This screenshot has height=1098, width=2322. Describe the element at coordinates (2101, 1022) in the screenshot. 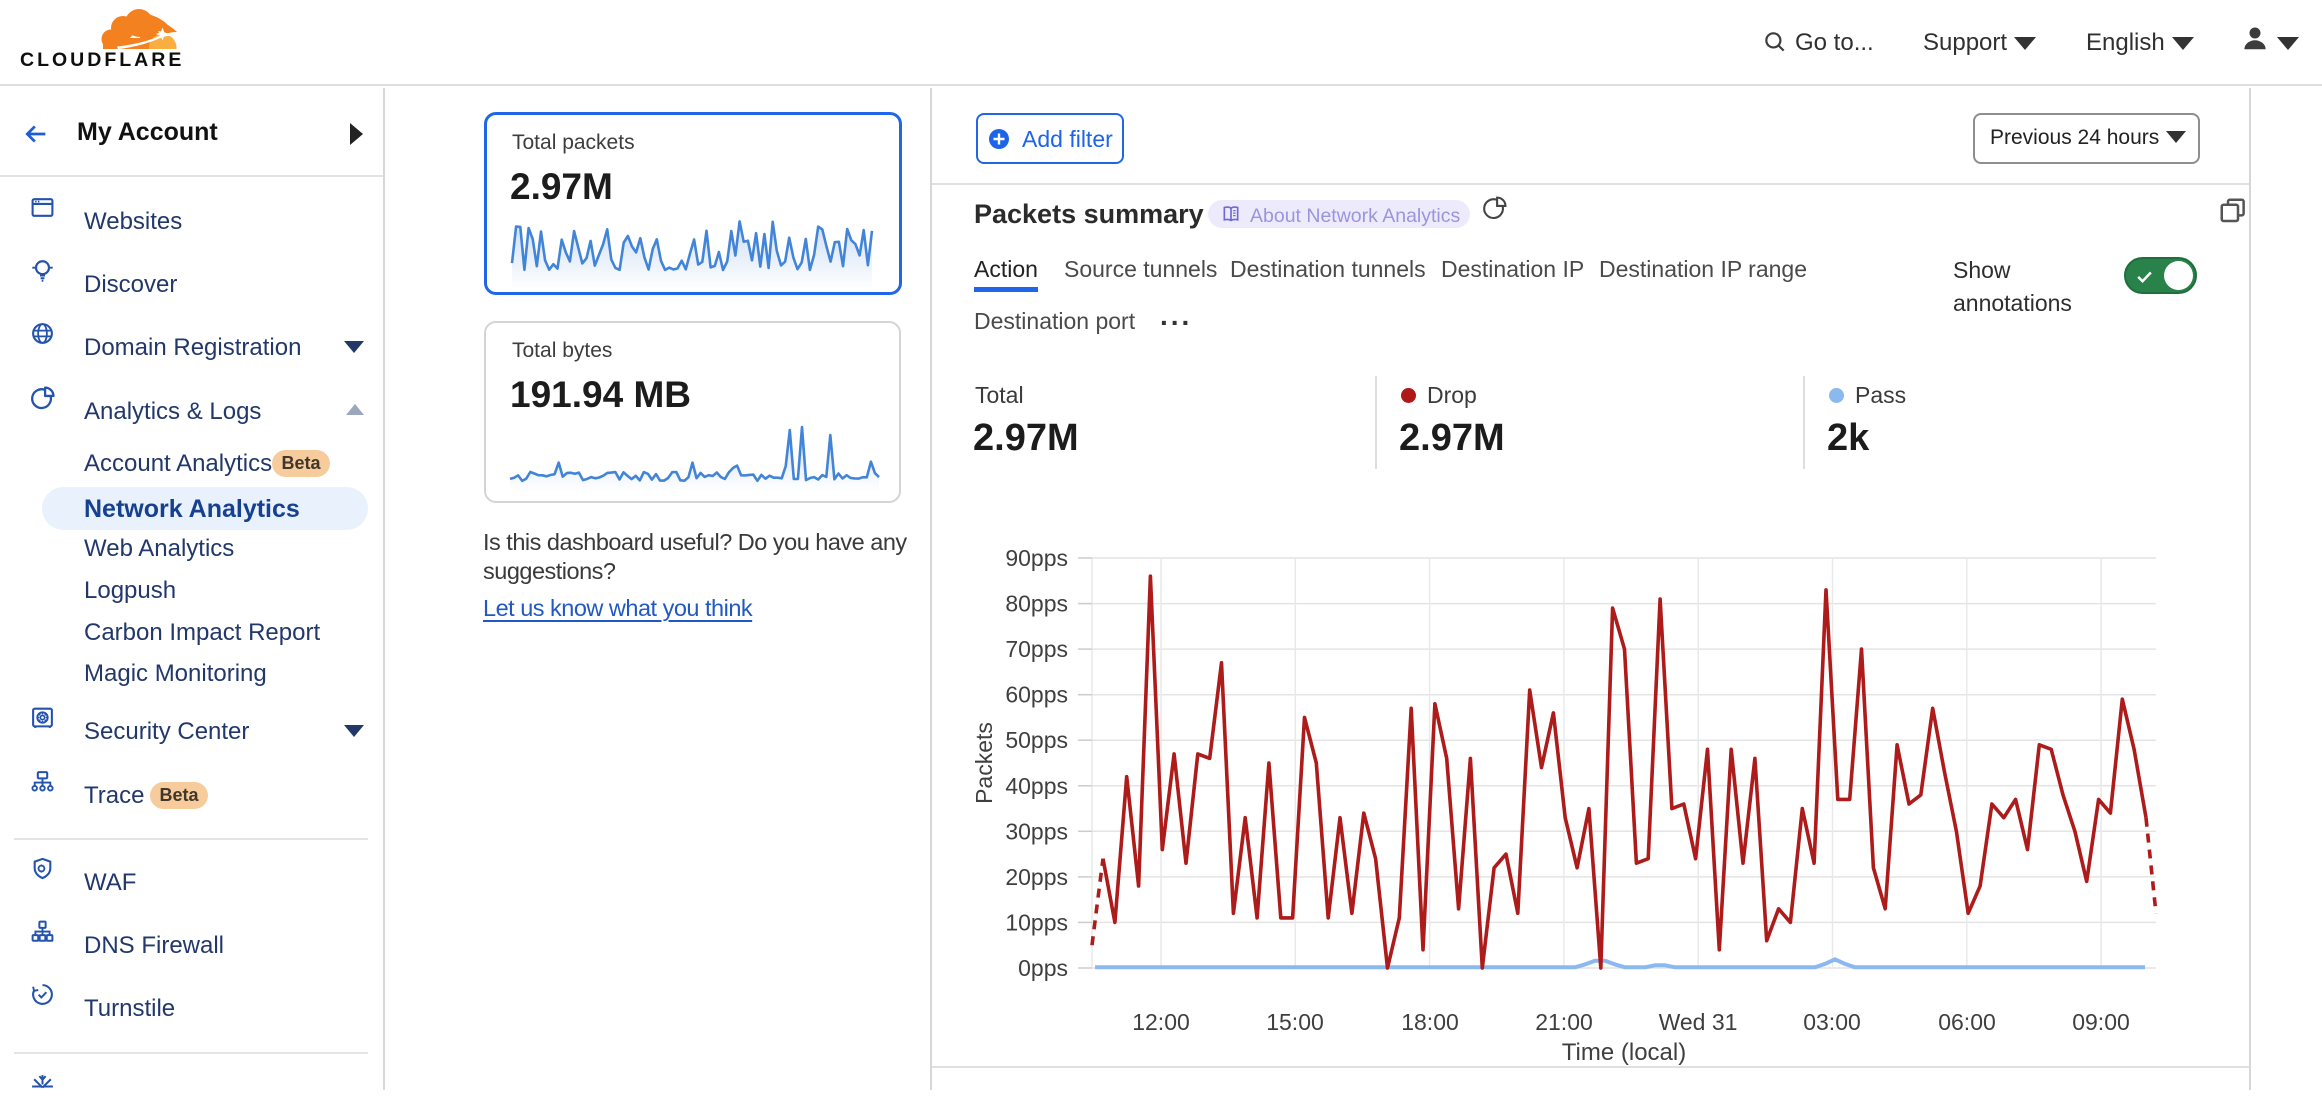

I see `svg-text: 09:00` at that location.